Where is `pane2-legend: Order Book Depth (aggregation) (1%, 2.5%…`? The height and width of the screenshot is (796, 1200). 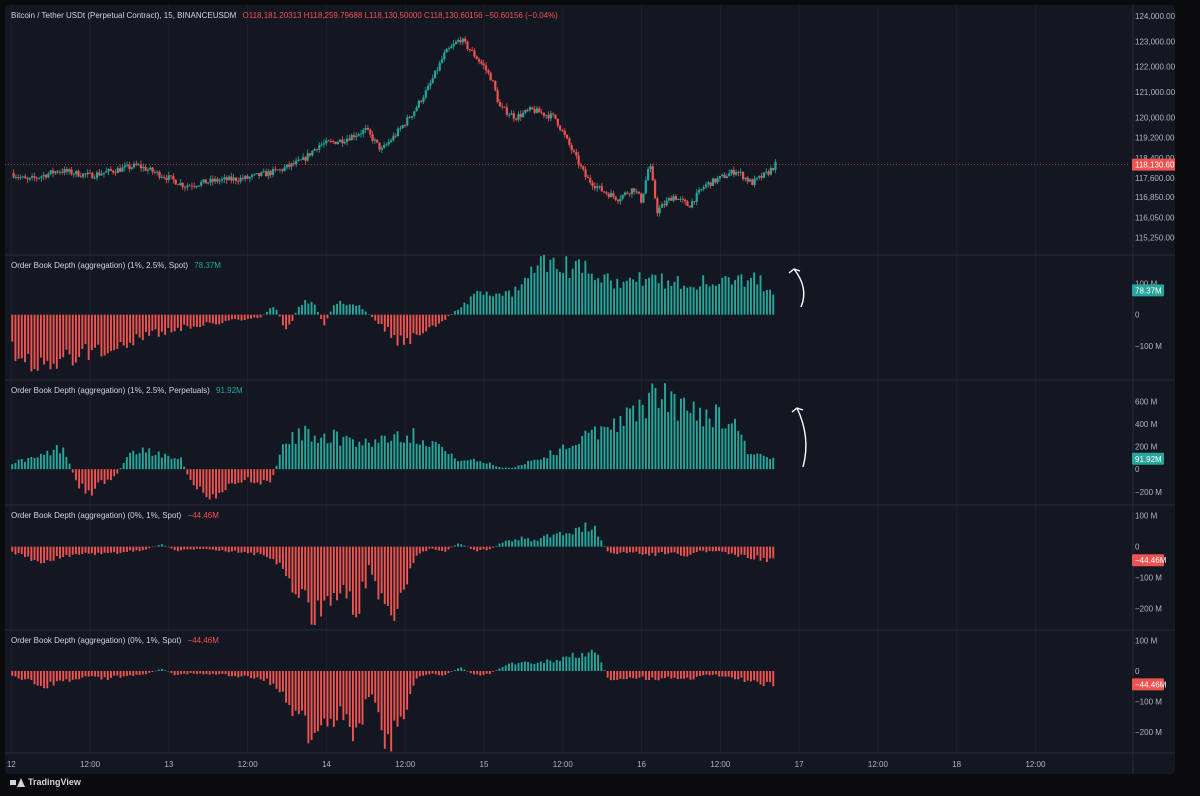
pane2-legend: Order Book Depth (aggregation) (1%, 2.5%… is located at coordinates (127, 390).